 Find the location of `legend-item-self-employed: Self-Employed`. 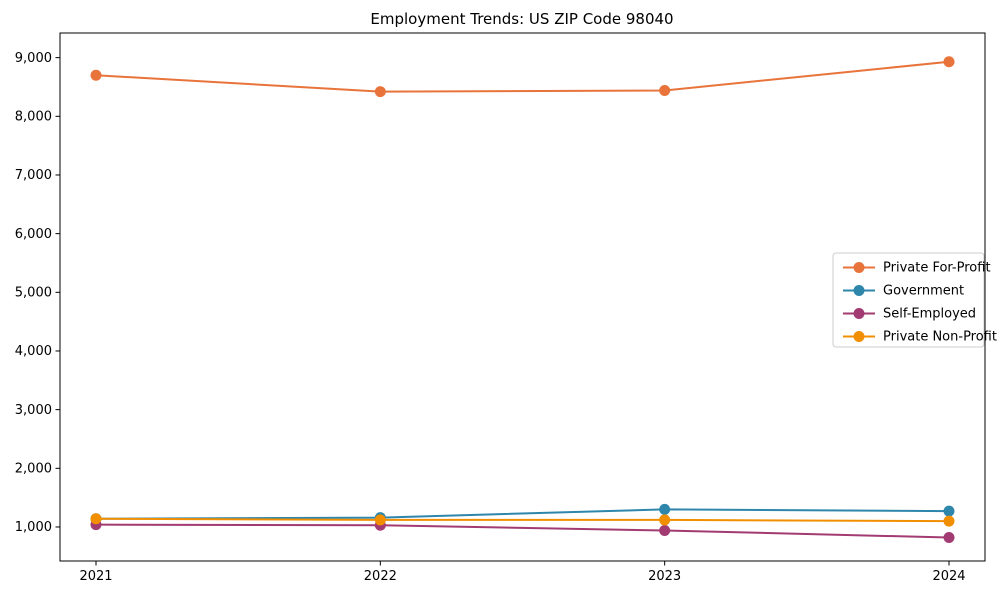

legend-item-self-employed: Self-Employed is located at coordinates (909, 314).